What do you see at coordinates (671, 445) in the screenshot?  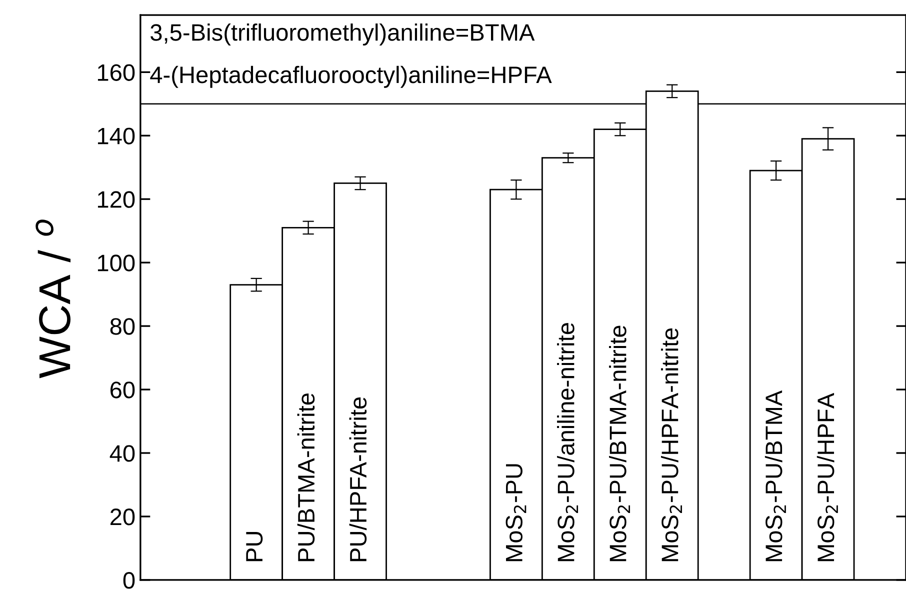 I see `x-tick-label: MoS$_{2}$-PU/HPFA-nitrite` at bounding box center [671, 445].